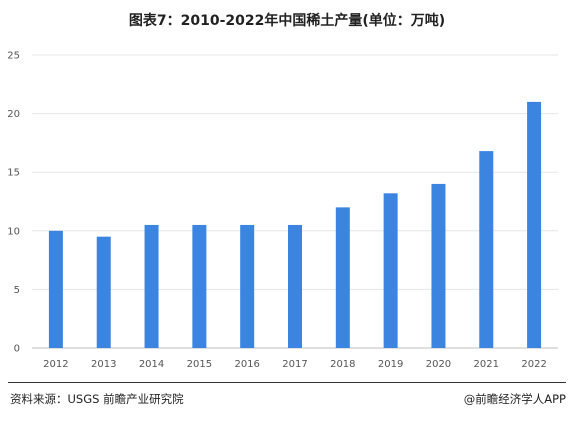  What do you see at coordinates (287, 21) in the screenshot?
I see `chart-title: 图表7：2010-2022年中国稀土产量(单位：万吨)` at bounding box center [287, 21].